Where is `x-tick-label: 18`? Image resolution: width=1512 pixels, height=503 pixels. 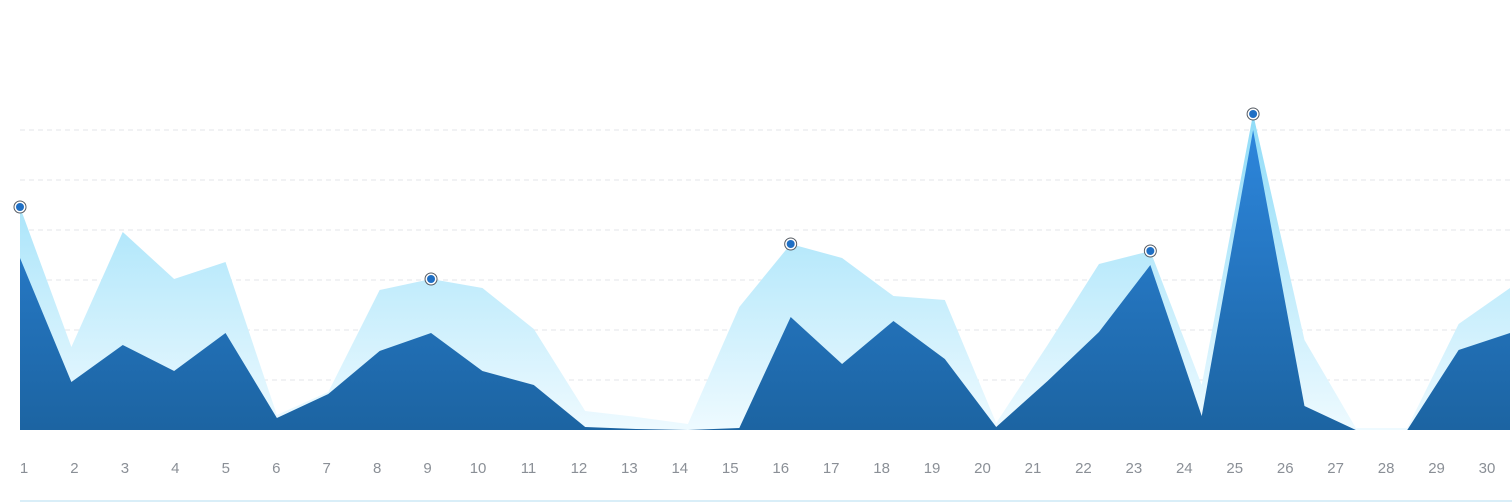 x-tick-label: 18 is located at coordinates (881, 468).